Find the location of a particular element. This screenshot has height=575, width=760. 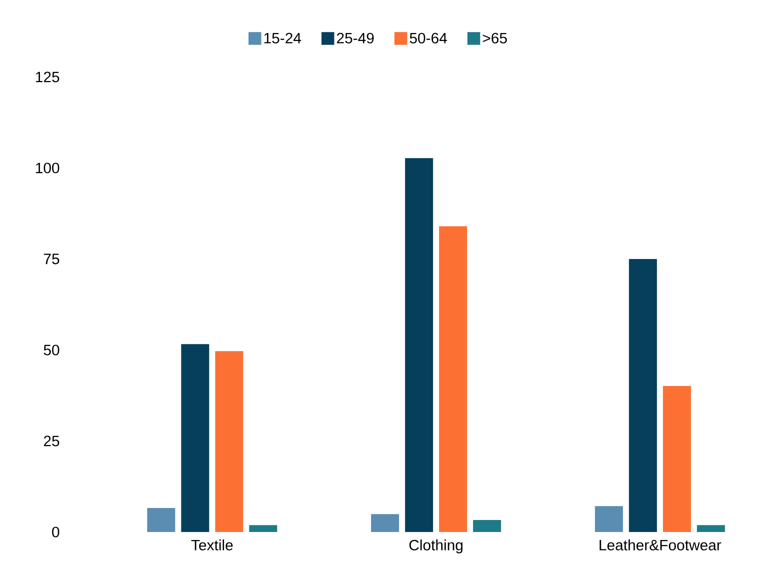

x-tick-label: Clothing is located at coordinates (435, 546).